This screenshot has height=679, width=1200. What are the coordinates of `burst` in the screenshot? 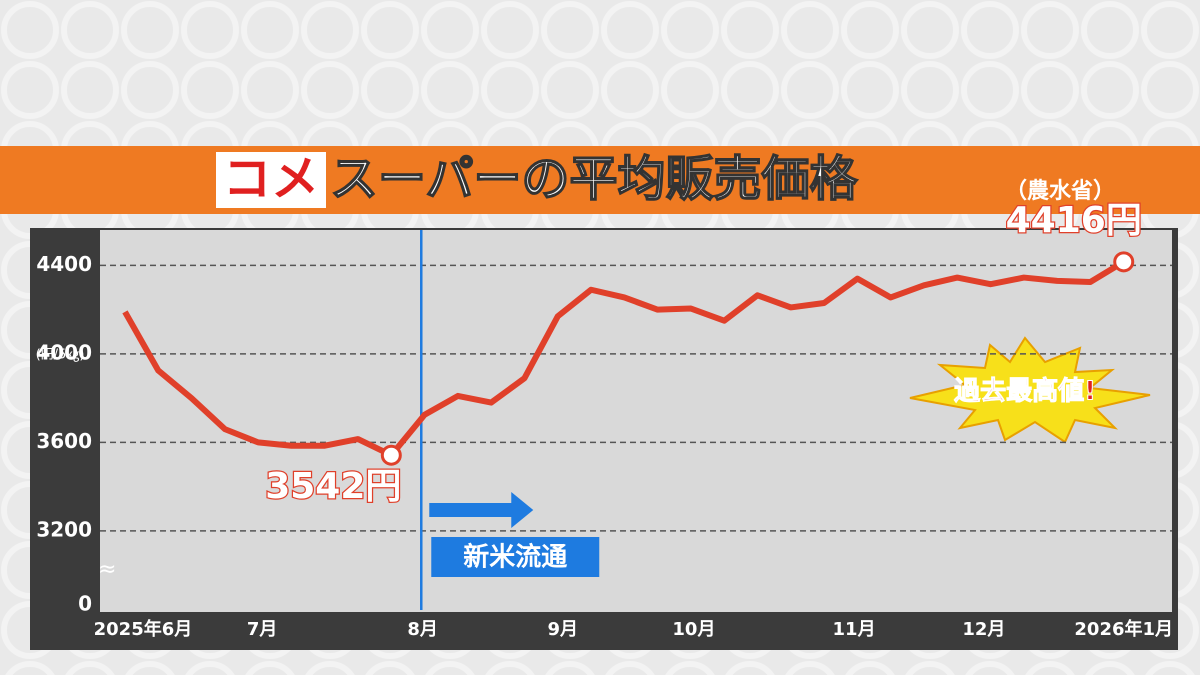 It's located at (1030, 390).